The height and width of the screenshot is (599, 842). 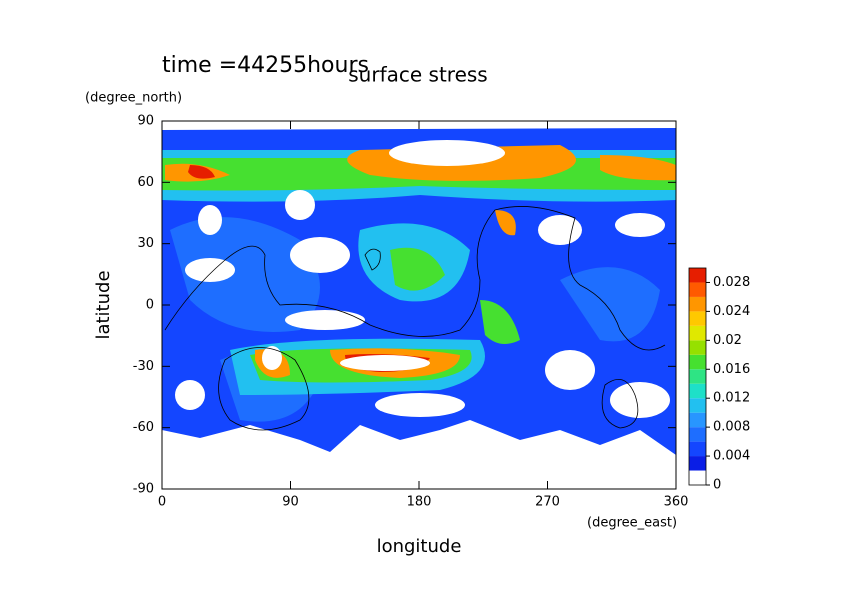 I want to click on colorbar-tick-label: 0.012, so click(x=731, y=398).